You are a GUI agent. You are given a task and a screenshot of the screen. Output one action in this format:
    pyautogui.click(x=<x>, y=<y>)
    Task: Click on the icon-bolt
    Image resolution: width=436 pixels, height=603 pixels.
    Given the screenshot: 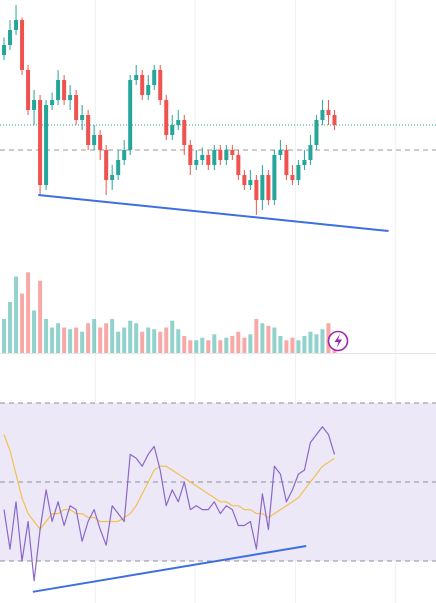 What is the action you would take?
    pyautogui.click(x=338, y=341)
    